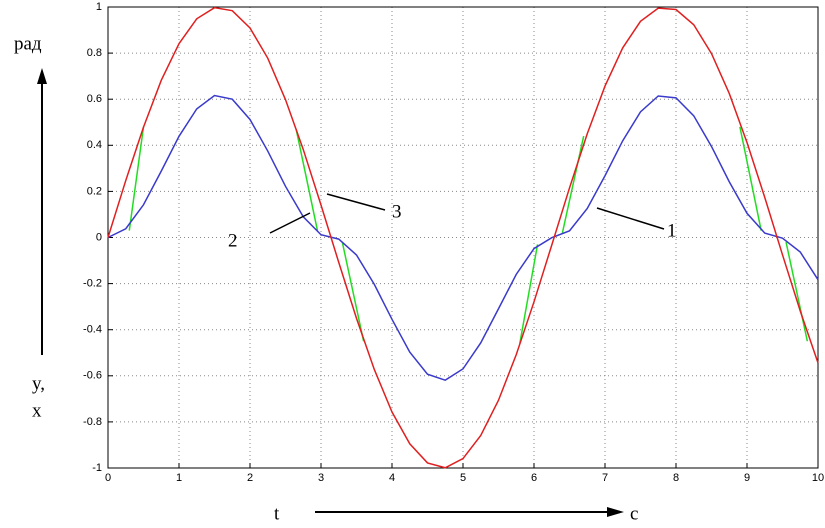  What do you see at coordinates (37, 410) in the screenshot?
I see `x-name: x` at bounding box center [37, 410].